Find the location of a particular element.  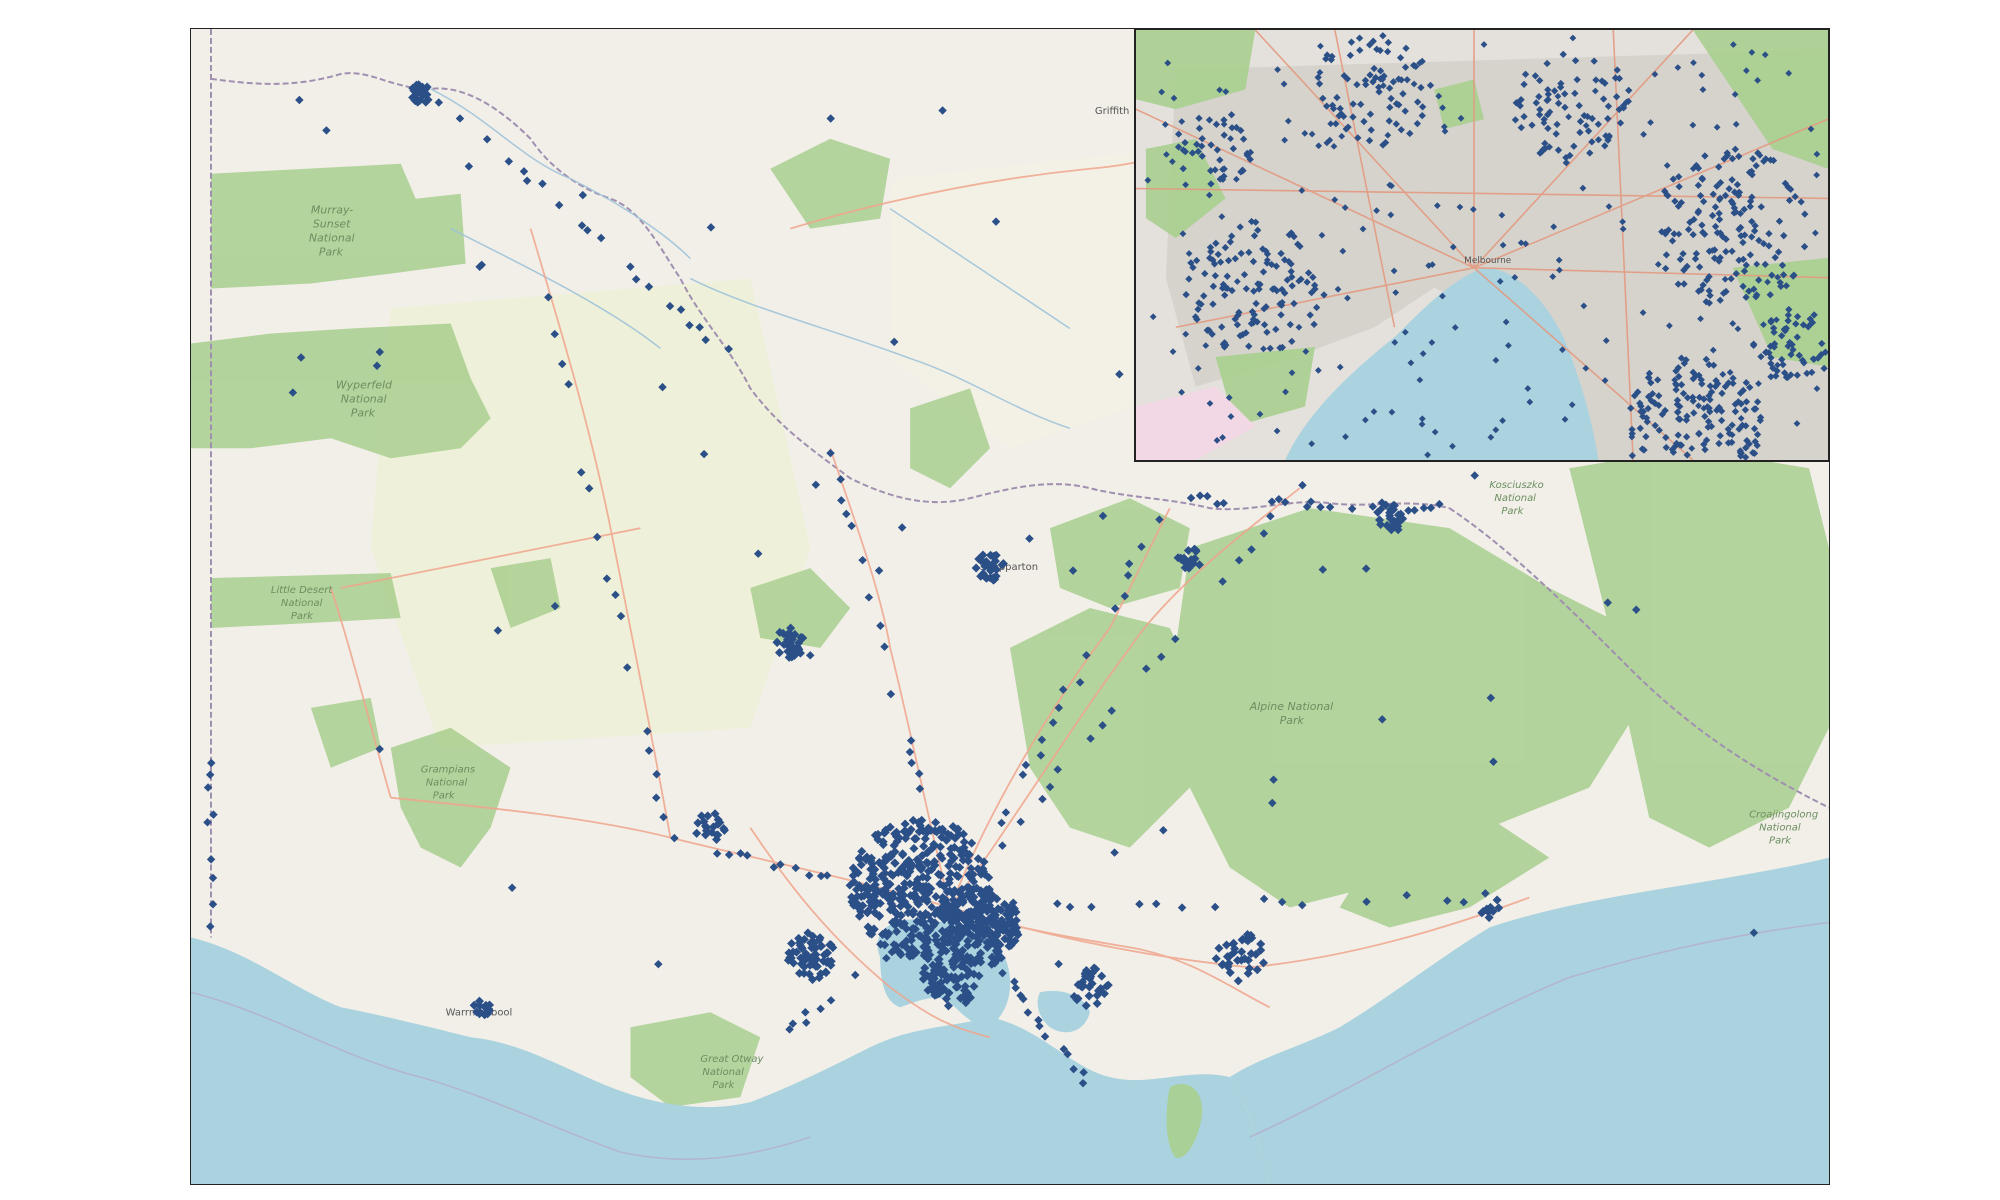

melbourne-inset-map: Melbourne is located at coordinates (1482, 245).